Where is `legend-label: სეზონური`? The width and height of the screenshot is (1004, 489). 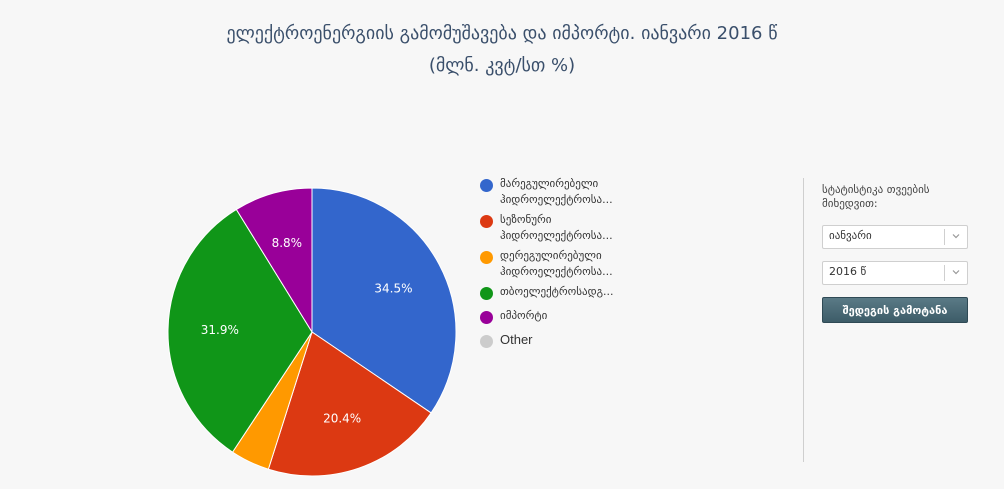
legend-label: სეზონური is located at coordinates (526, 219).